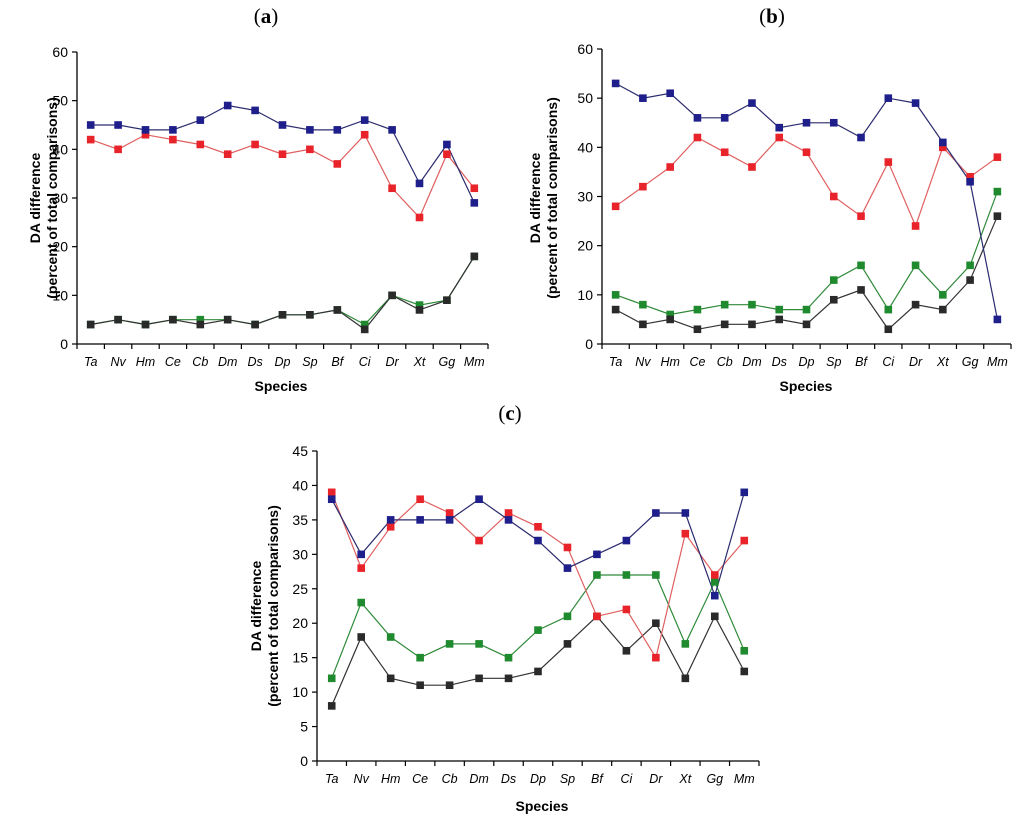  What do you see at coordinates (779, 362) in the screenshot?
I see `panel-b-x-tick-label: Ds` at bounding box center [779, 362].